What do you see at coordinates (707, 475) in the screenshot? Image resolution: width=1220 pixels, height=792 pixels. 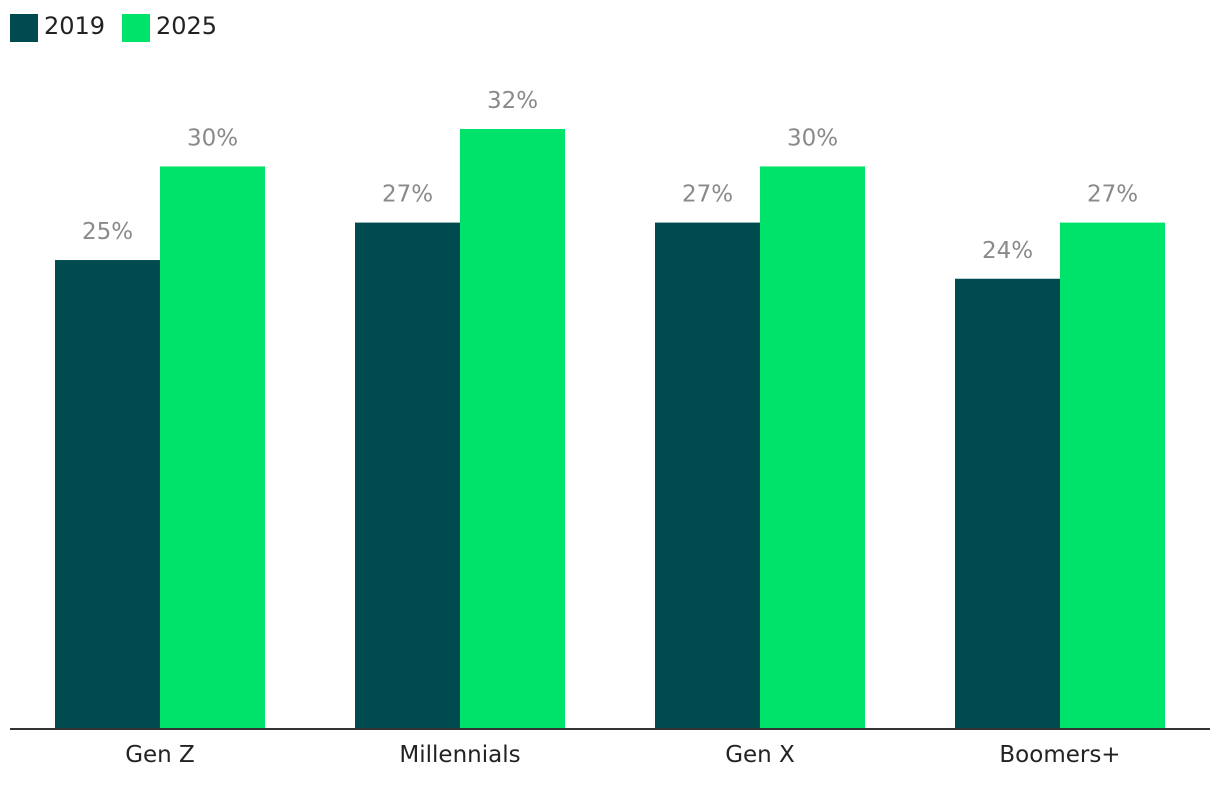 I see `bar-2019-gen-x` at bounding box center [707, 475].